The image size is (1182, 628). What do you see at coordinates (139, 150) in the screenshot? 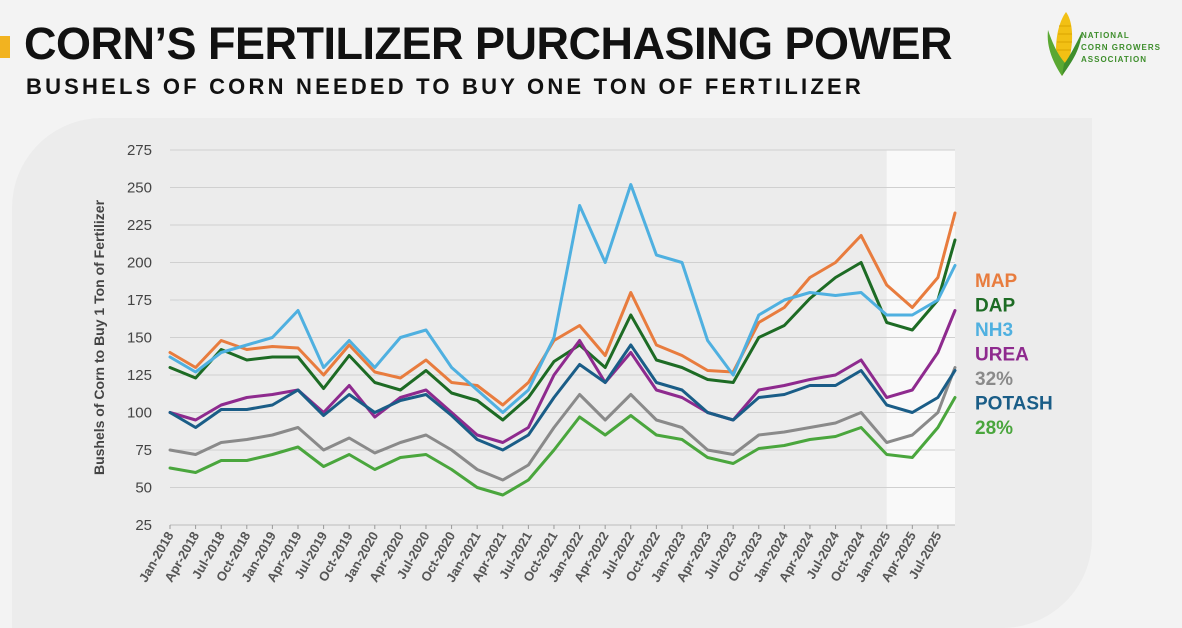
I see `y-tick-label: 275` at bounding box center [139, 150].